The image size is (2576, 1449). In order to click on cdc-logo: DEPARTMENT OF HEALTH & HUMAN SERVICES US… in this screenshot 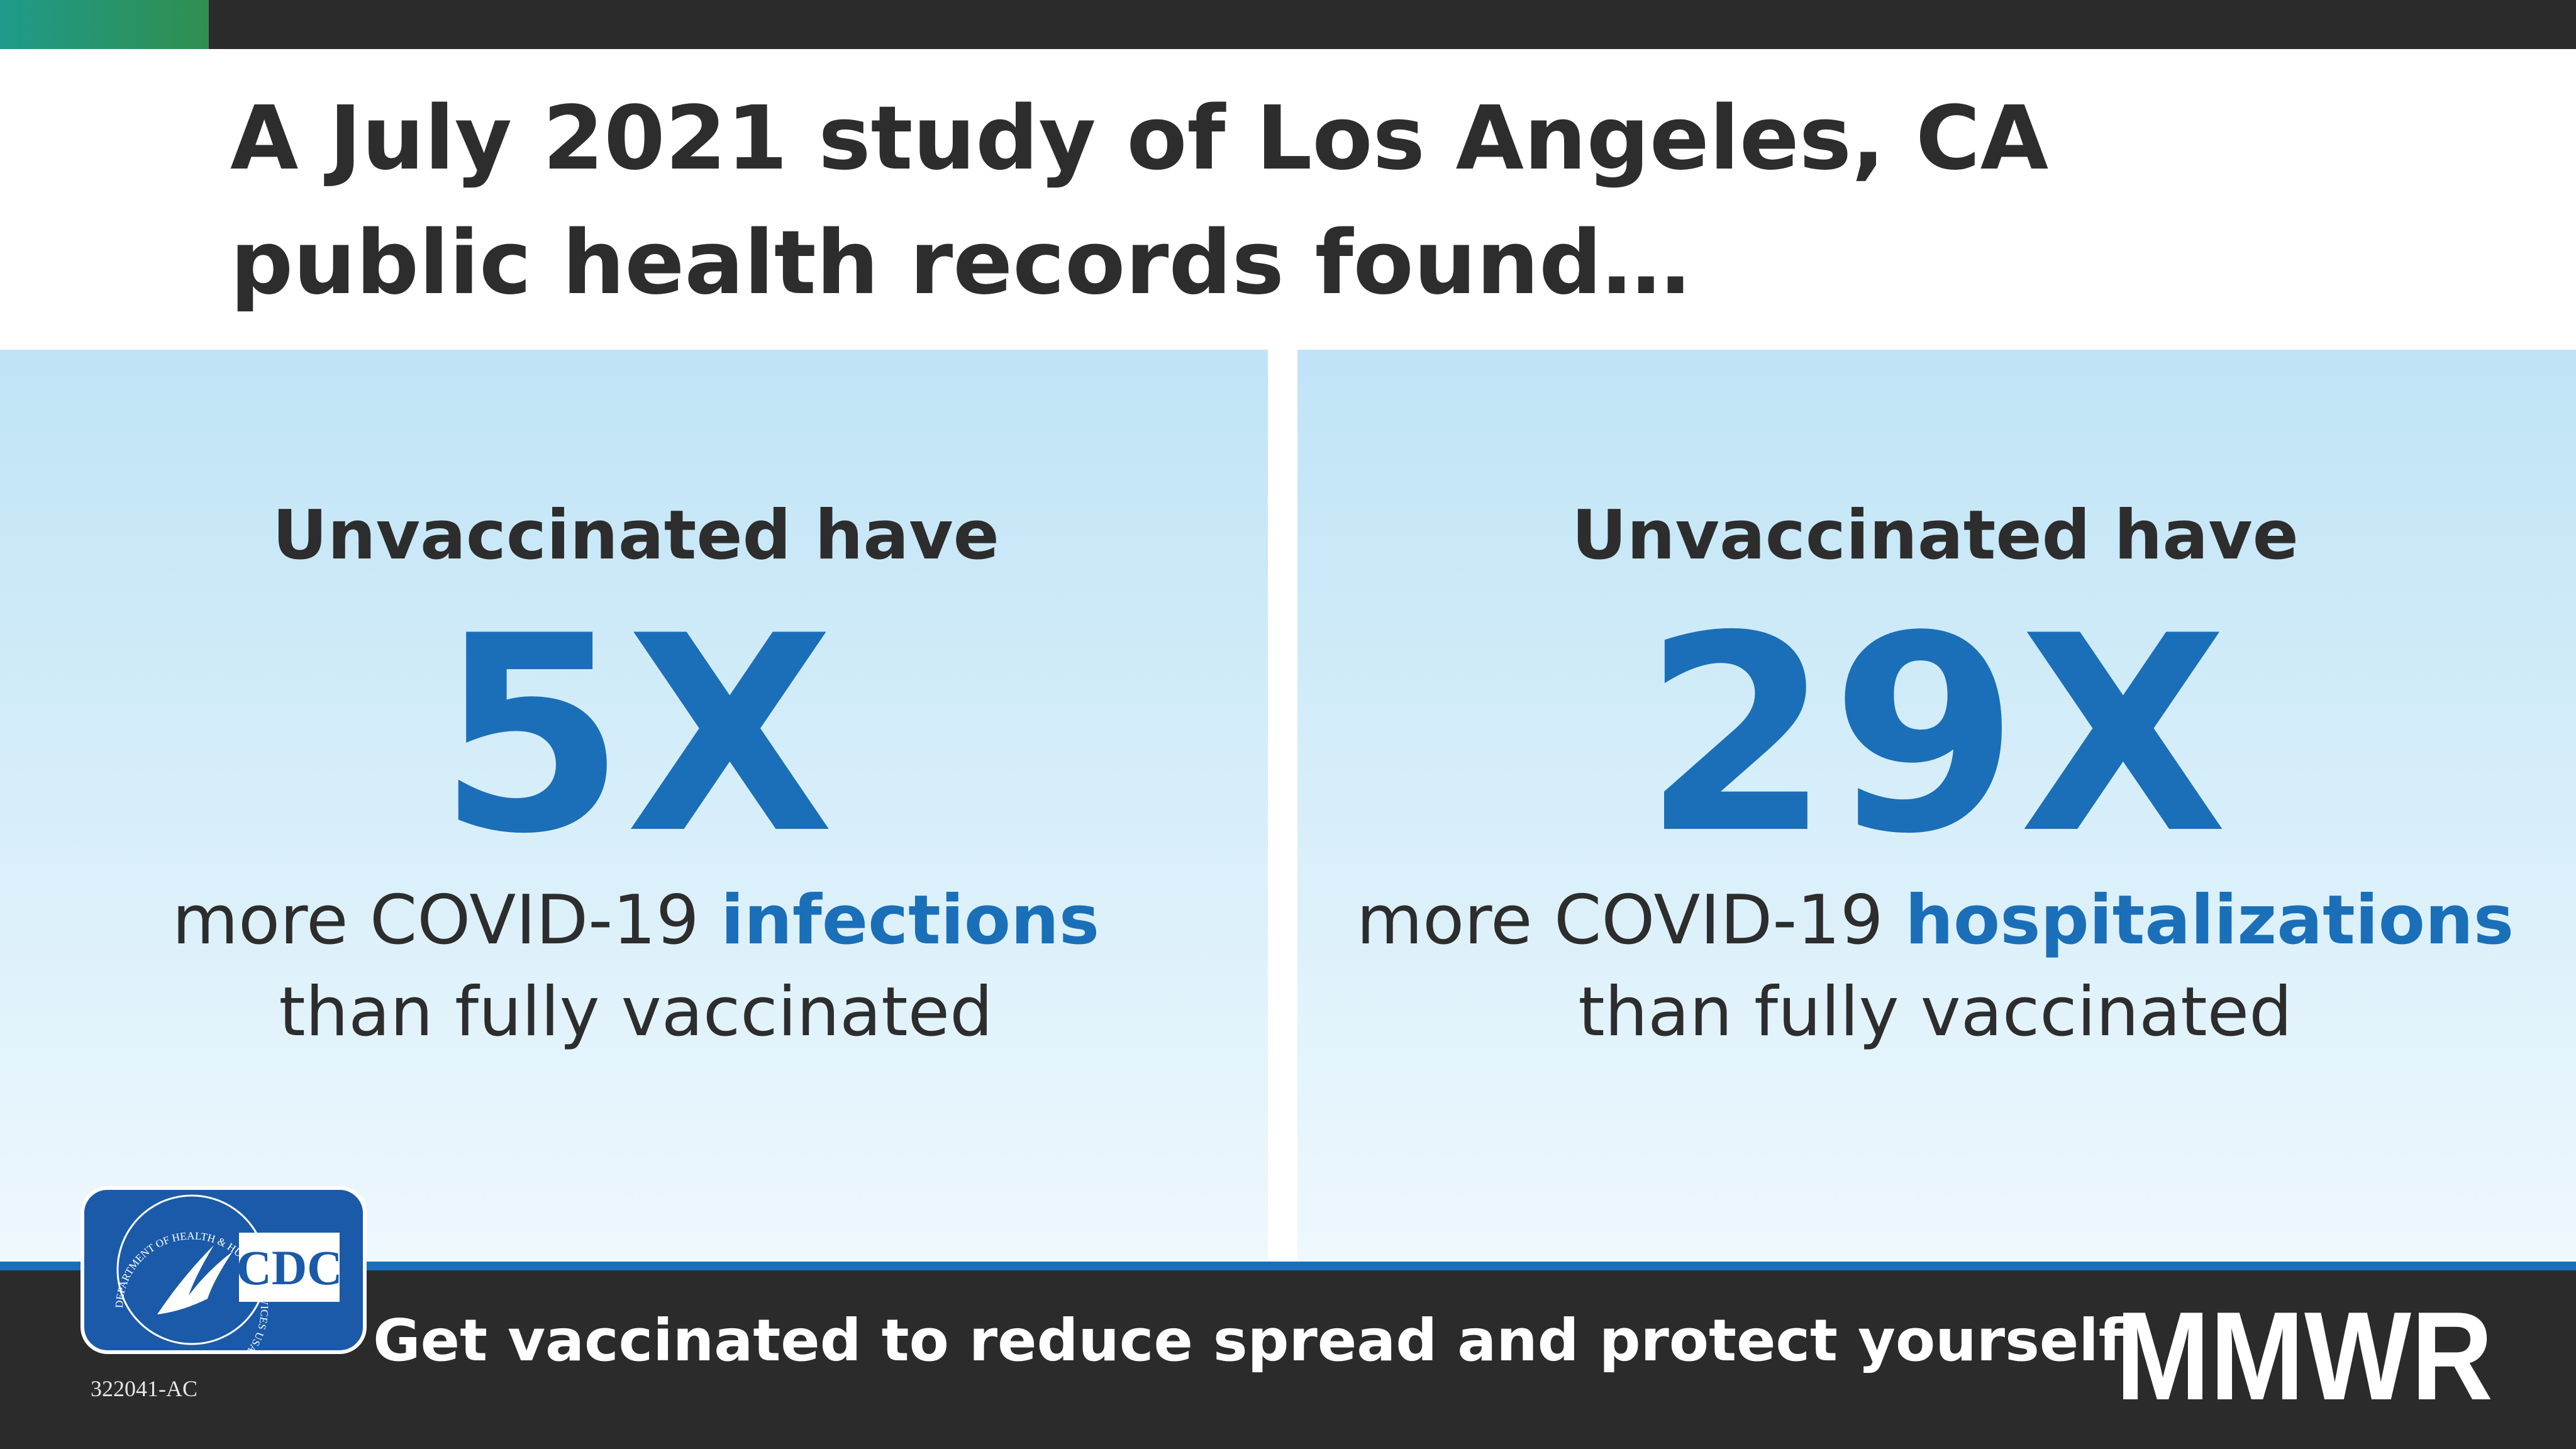, I will do `click(223, 1271)`.